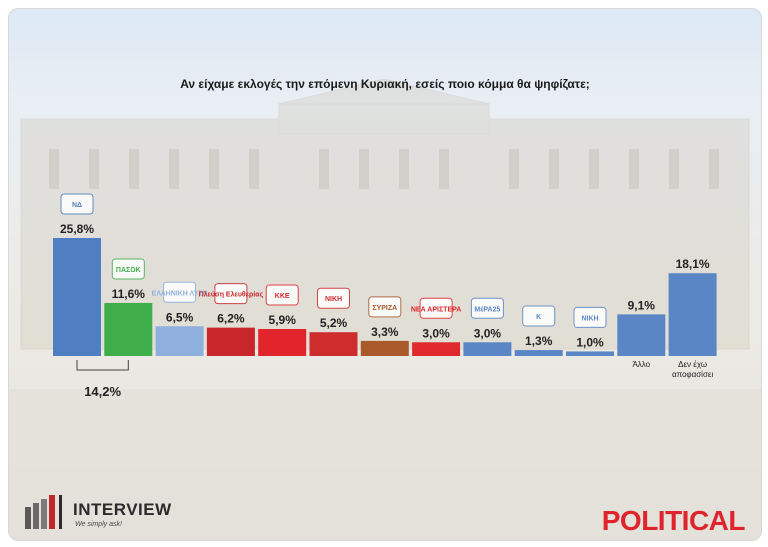  What do you see at coordinates (98, 524) in the screenshot?
I see `interview-tagline: We simply ask!` at bounding box center [98, 524].